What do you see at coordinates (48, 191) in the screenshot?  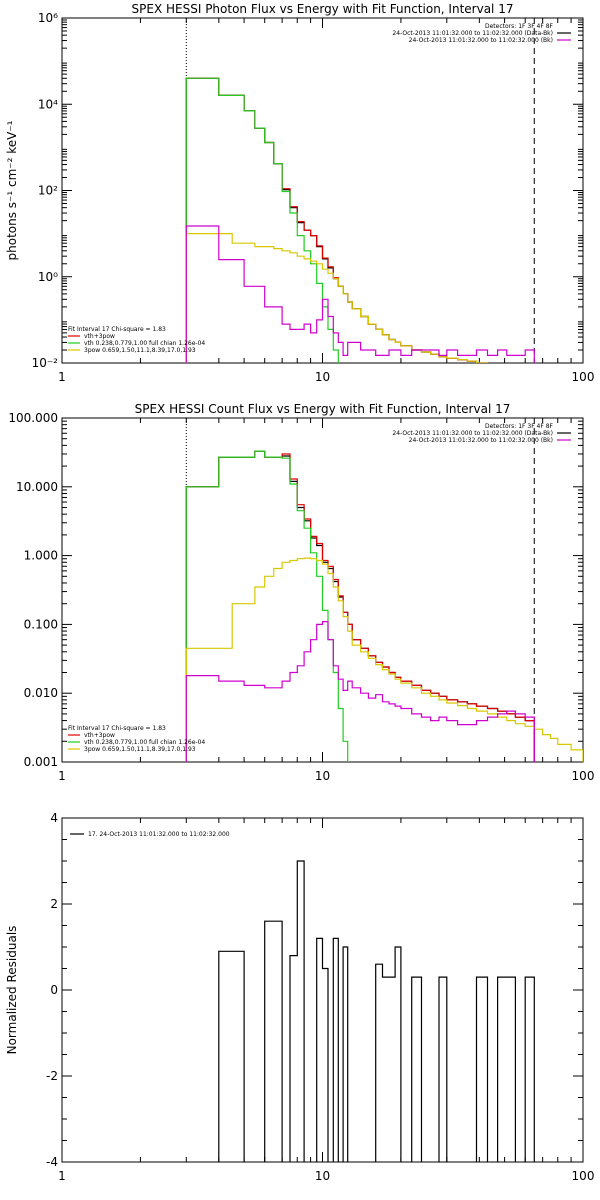 I see `y-tick-label: 10²` at bounding box center [48, 191].